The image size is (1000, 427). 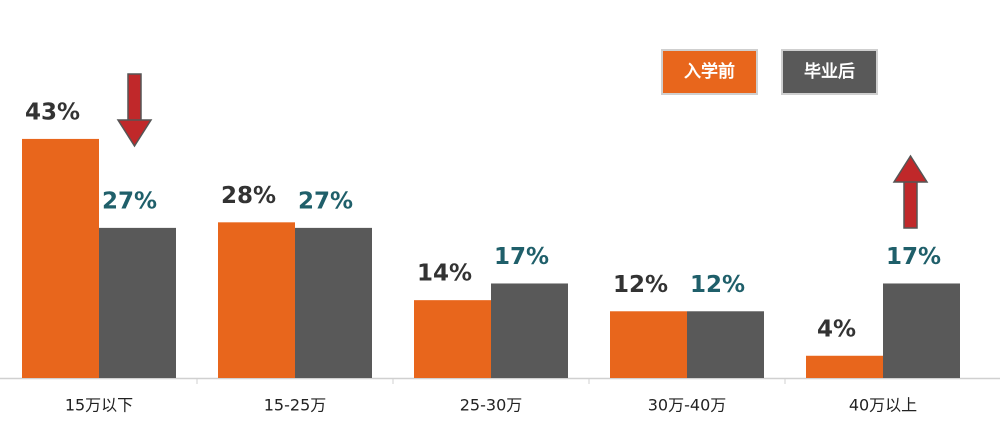 I want to click on value-label: 28%, so click(x=248, y=196).